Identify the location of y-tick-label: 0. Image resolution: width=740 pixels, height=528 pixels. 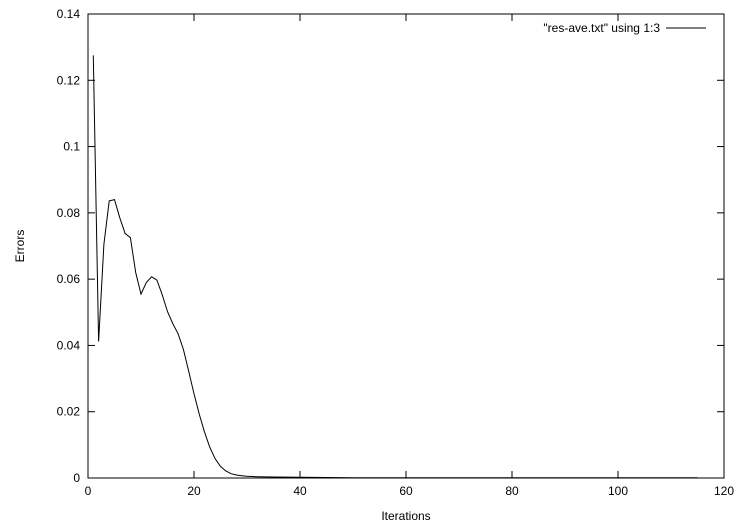
(76, 478).